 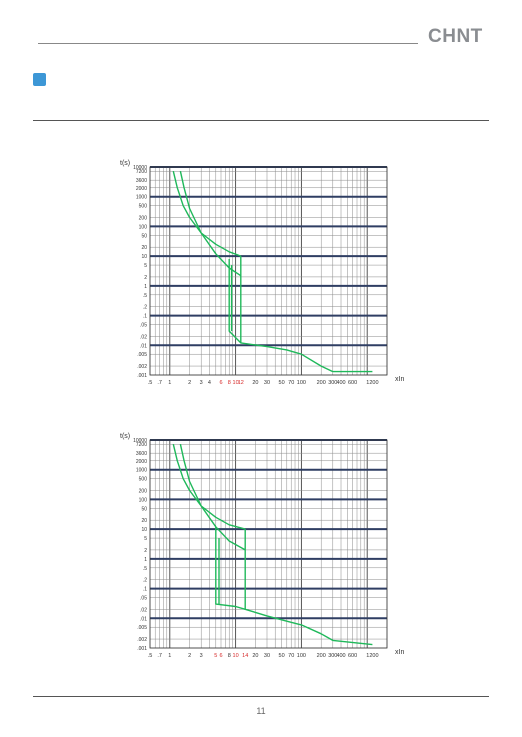 What do you see at coordinates (228, 43) in the screenshot?
I see `header-rule` at bounding box center [228, 43].